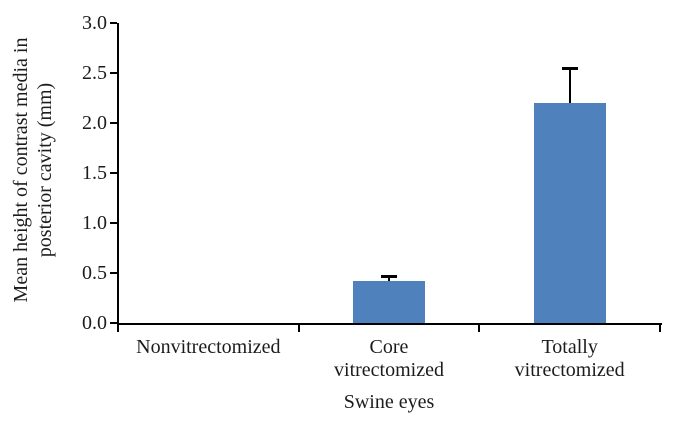  I want to click on x-tick-label-line: Core, so click(389, 347).